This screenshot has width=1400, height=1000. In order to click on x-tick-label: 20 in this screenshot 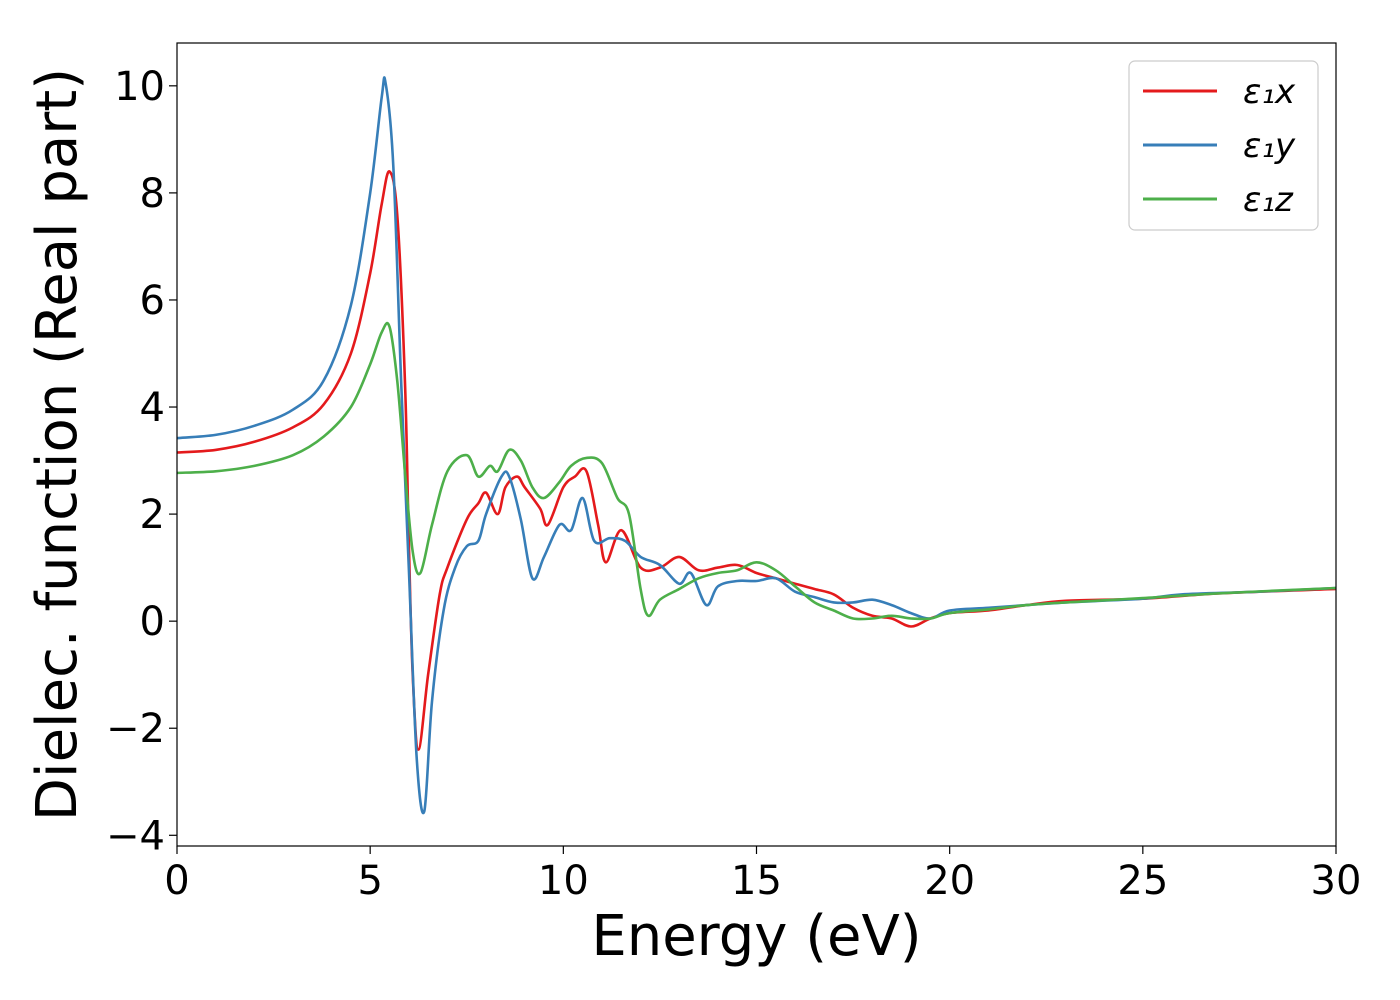, I will do `click(949, 881)`.